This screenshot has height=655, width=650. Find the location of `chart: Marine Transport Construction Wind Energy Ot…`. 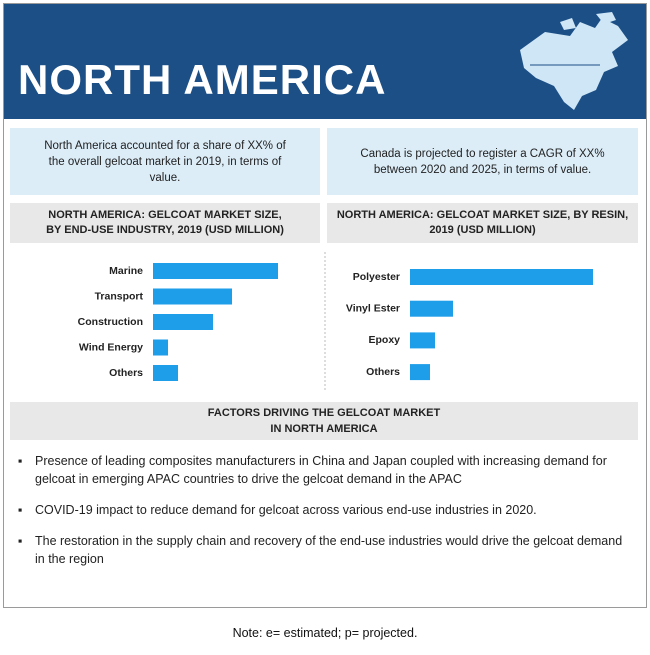

chart: Marine Transport Construction Wind Energy Ot… is located at coordinates (178, 322).